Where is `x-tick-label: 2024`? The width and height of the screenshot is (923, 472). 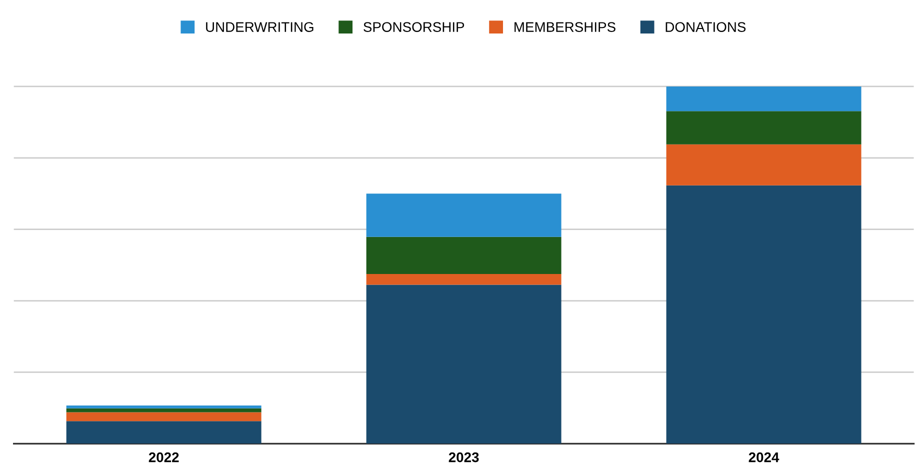
x-tick-label: 2024 is located at coordinates (764, 457).